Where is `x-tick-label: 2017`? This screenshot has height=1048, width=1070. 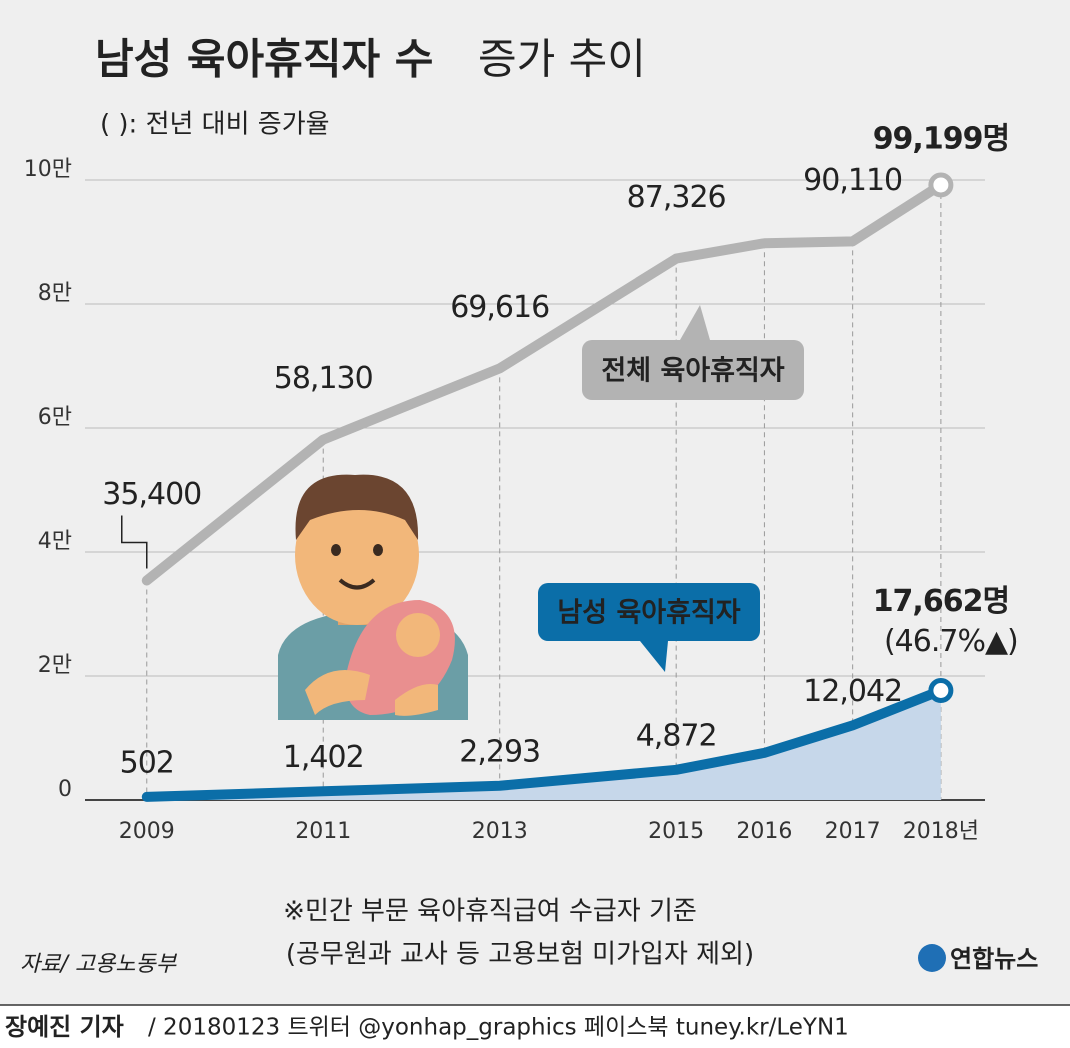
x-tick-label: 2017 is located at coordinates (853, 831).